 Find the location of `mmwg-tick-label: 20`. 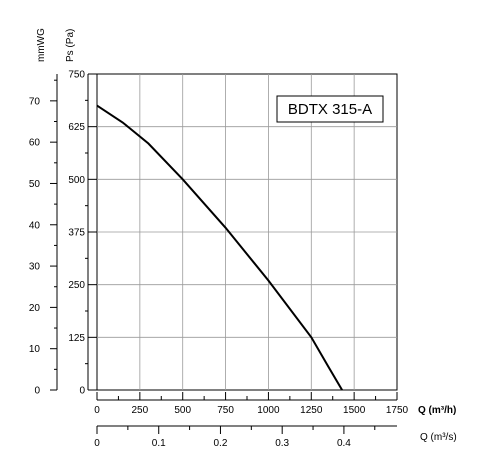

mmwg-tick-label: 20 is located at coordinates (35, 308).